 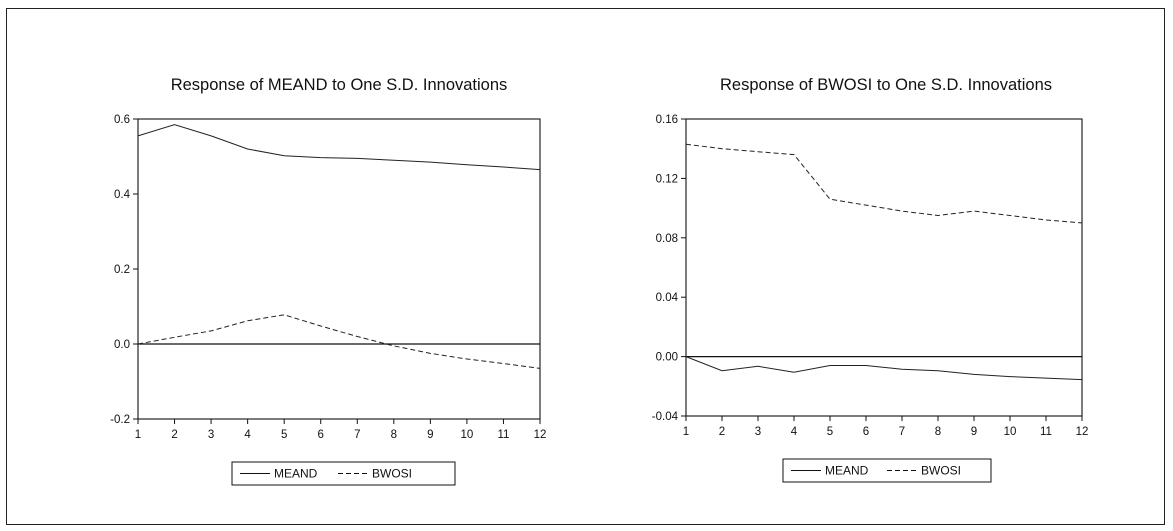 I want to click on legend-box, so click(x=343, y=473).